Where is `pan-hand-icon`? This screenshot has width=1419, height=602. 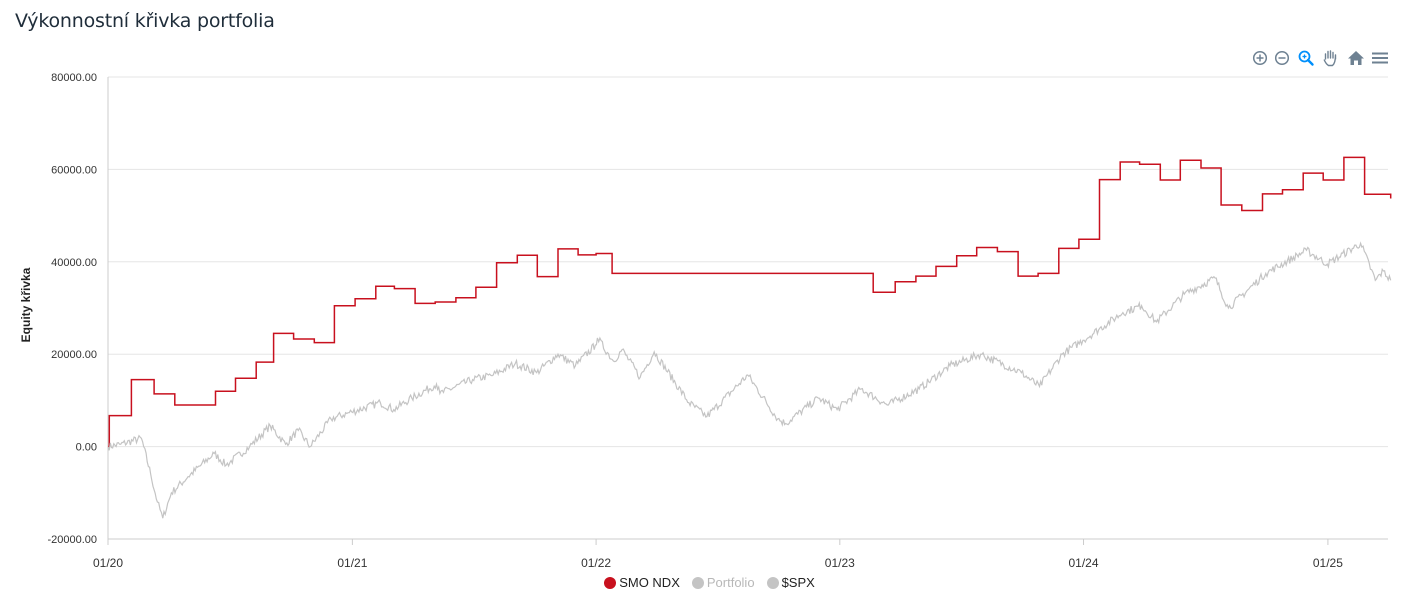
pan-hand-icon is located at coordinates (1330, 58).